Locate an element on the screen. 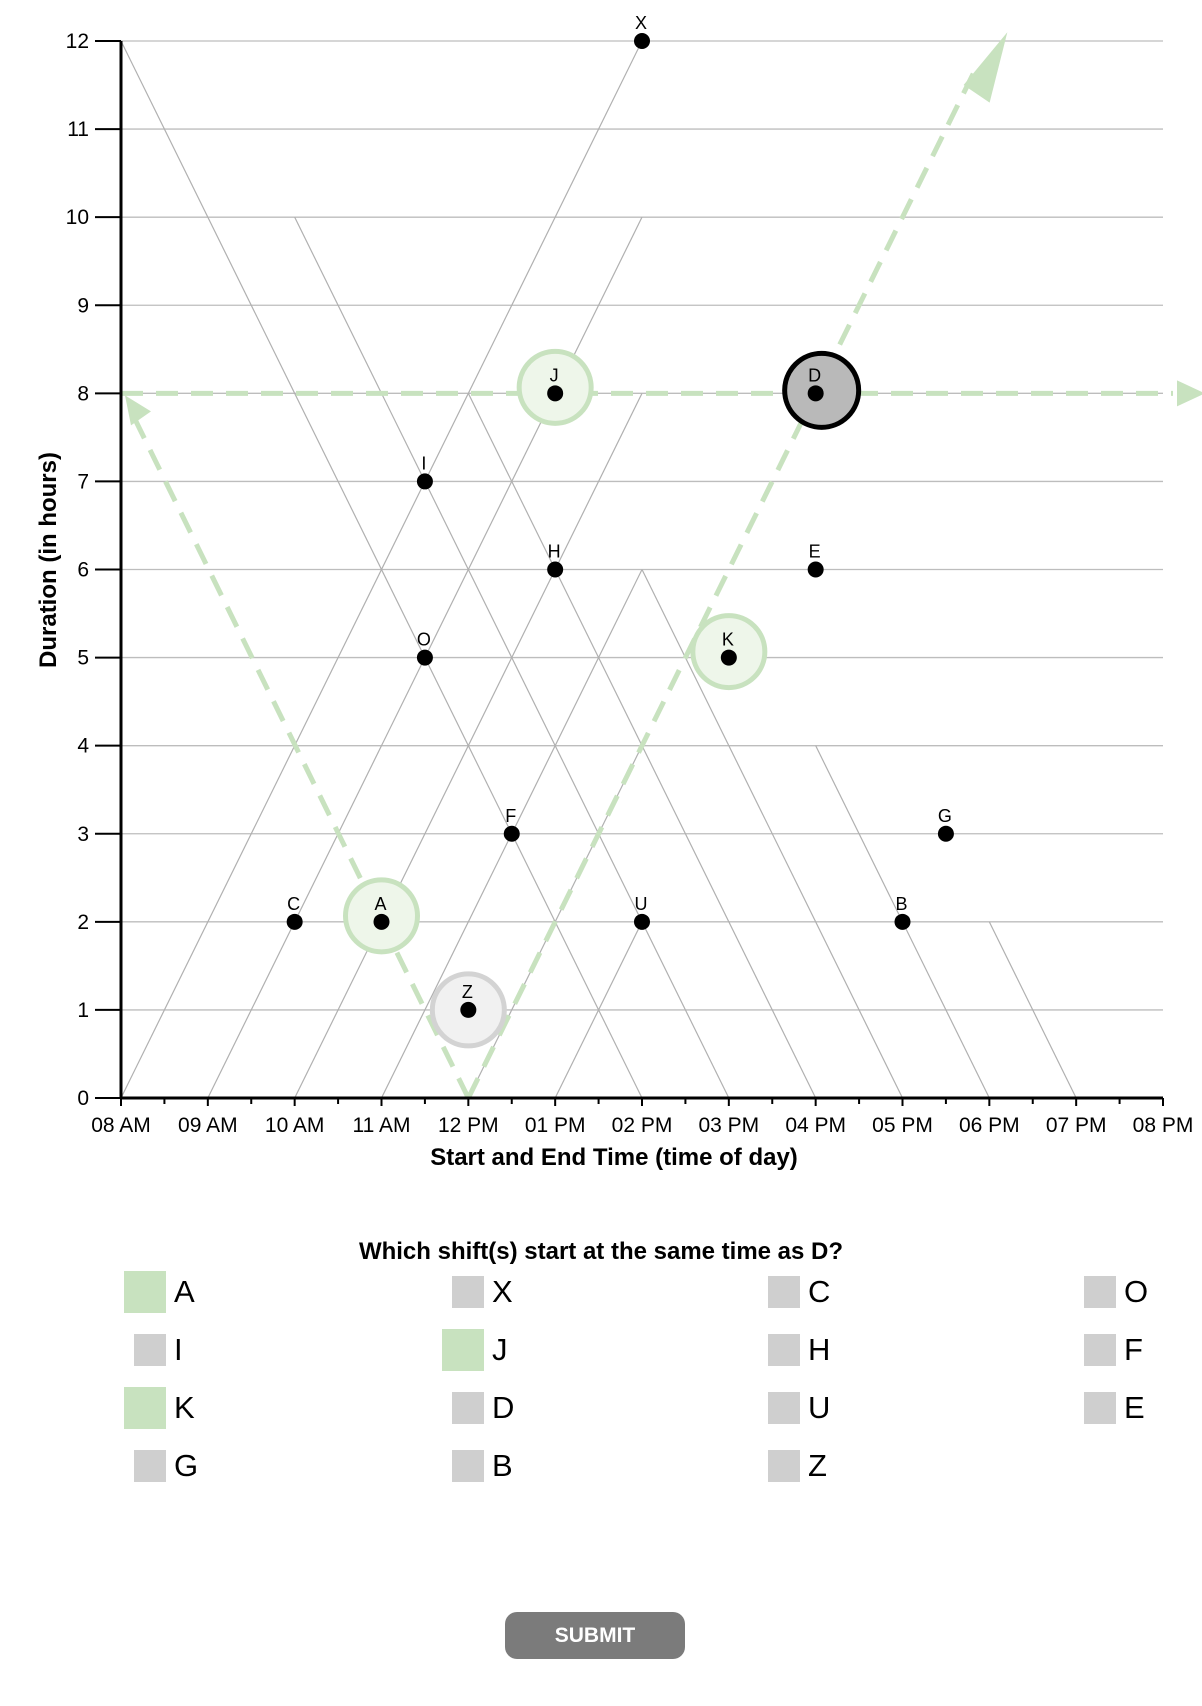 This screenshot has width=1202, height=1706. option-label: E is located at coordinates (1134, 1407).